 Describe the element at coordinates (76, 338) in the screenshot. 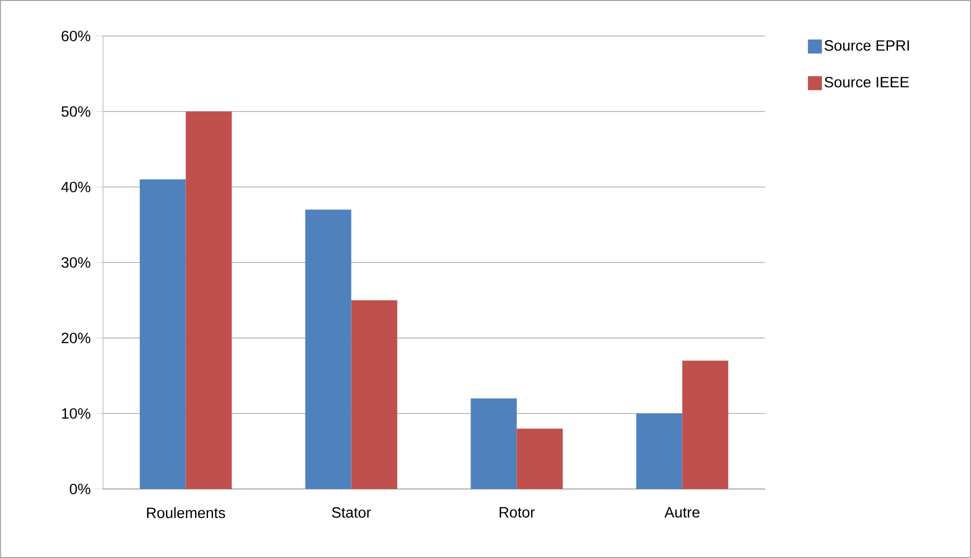

I see `y-tick-label: 20%` at that location.